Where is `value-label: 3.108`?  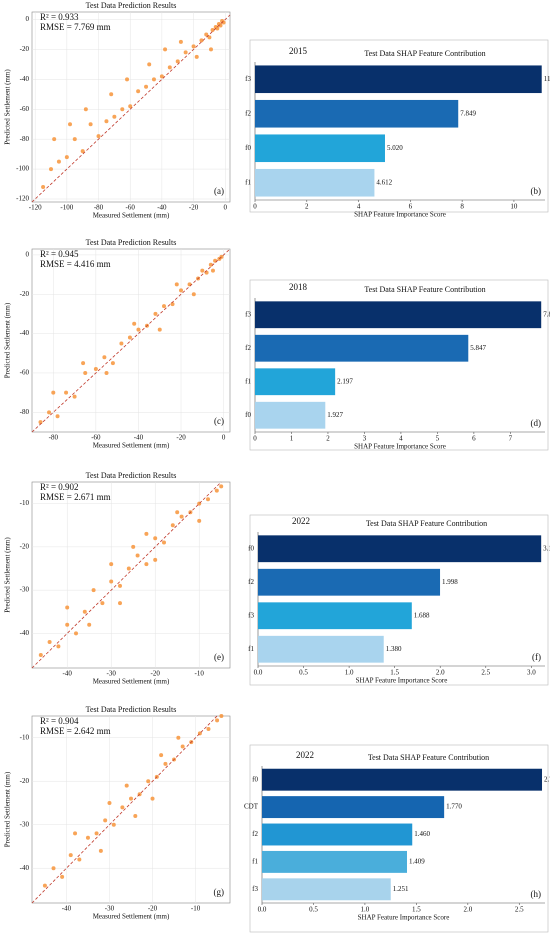 value-label: 3.108 is located at coordinates (546, 548).